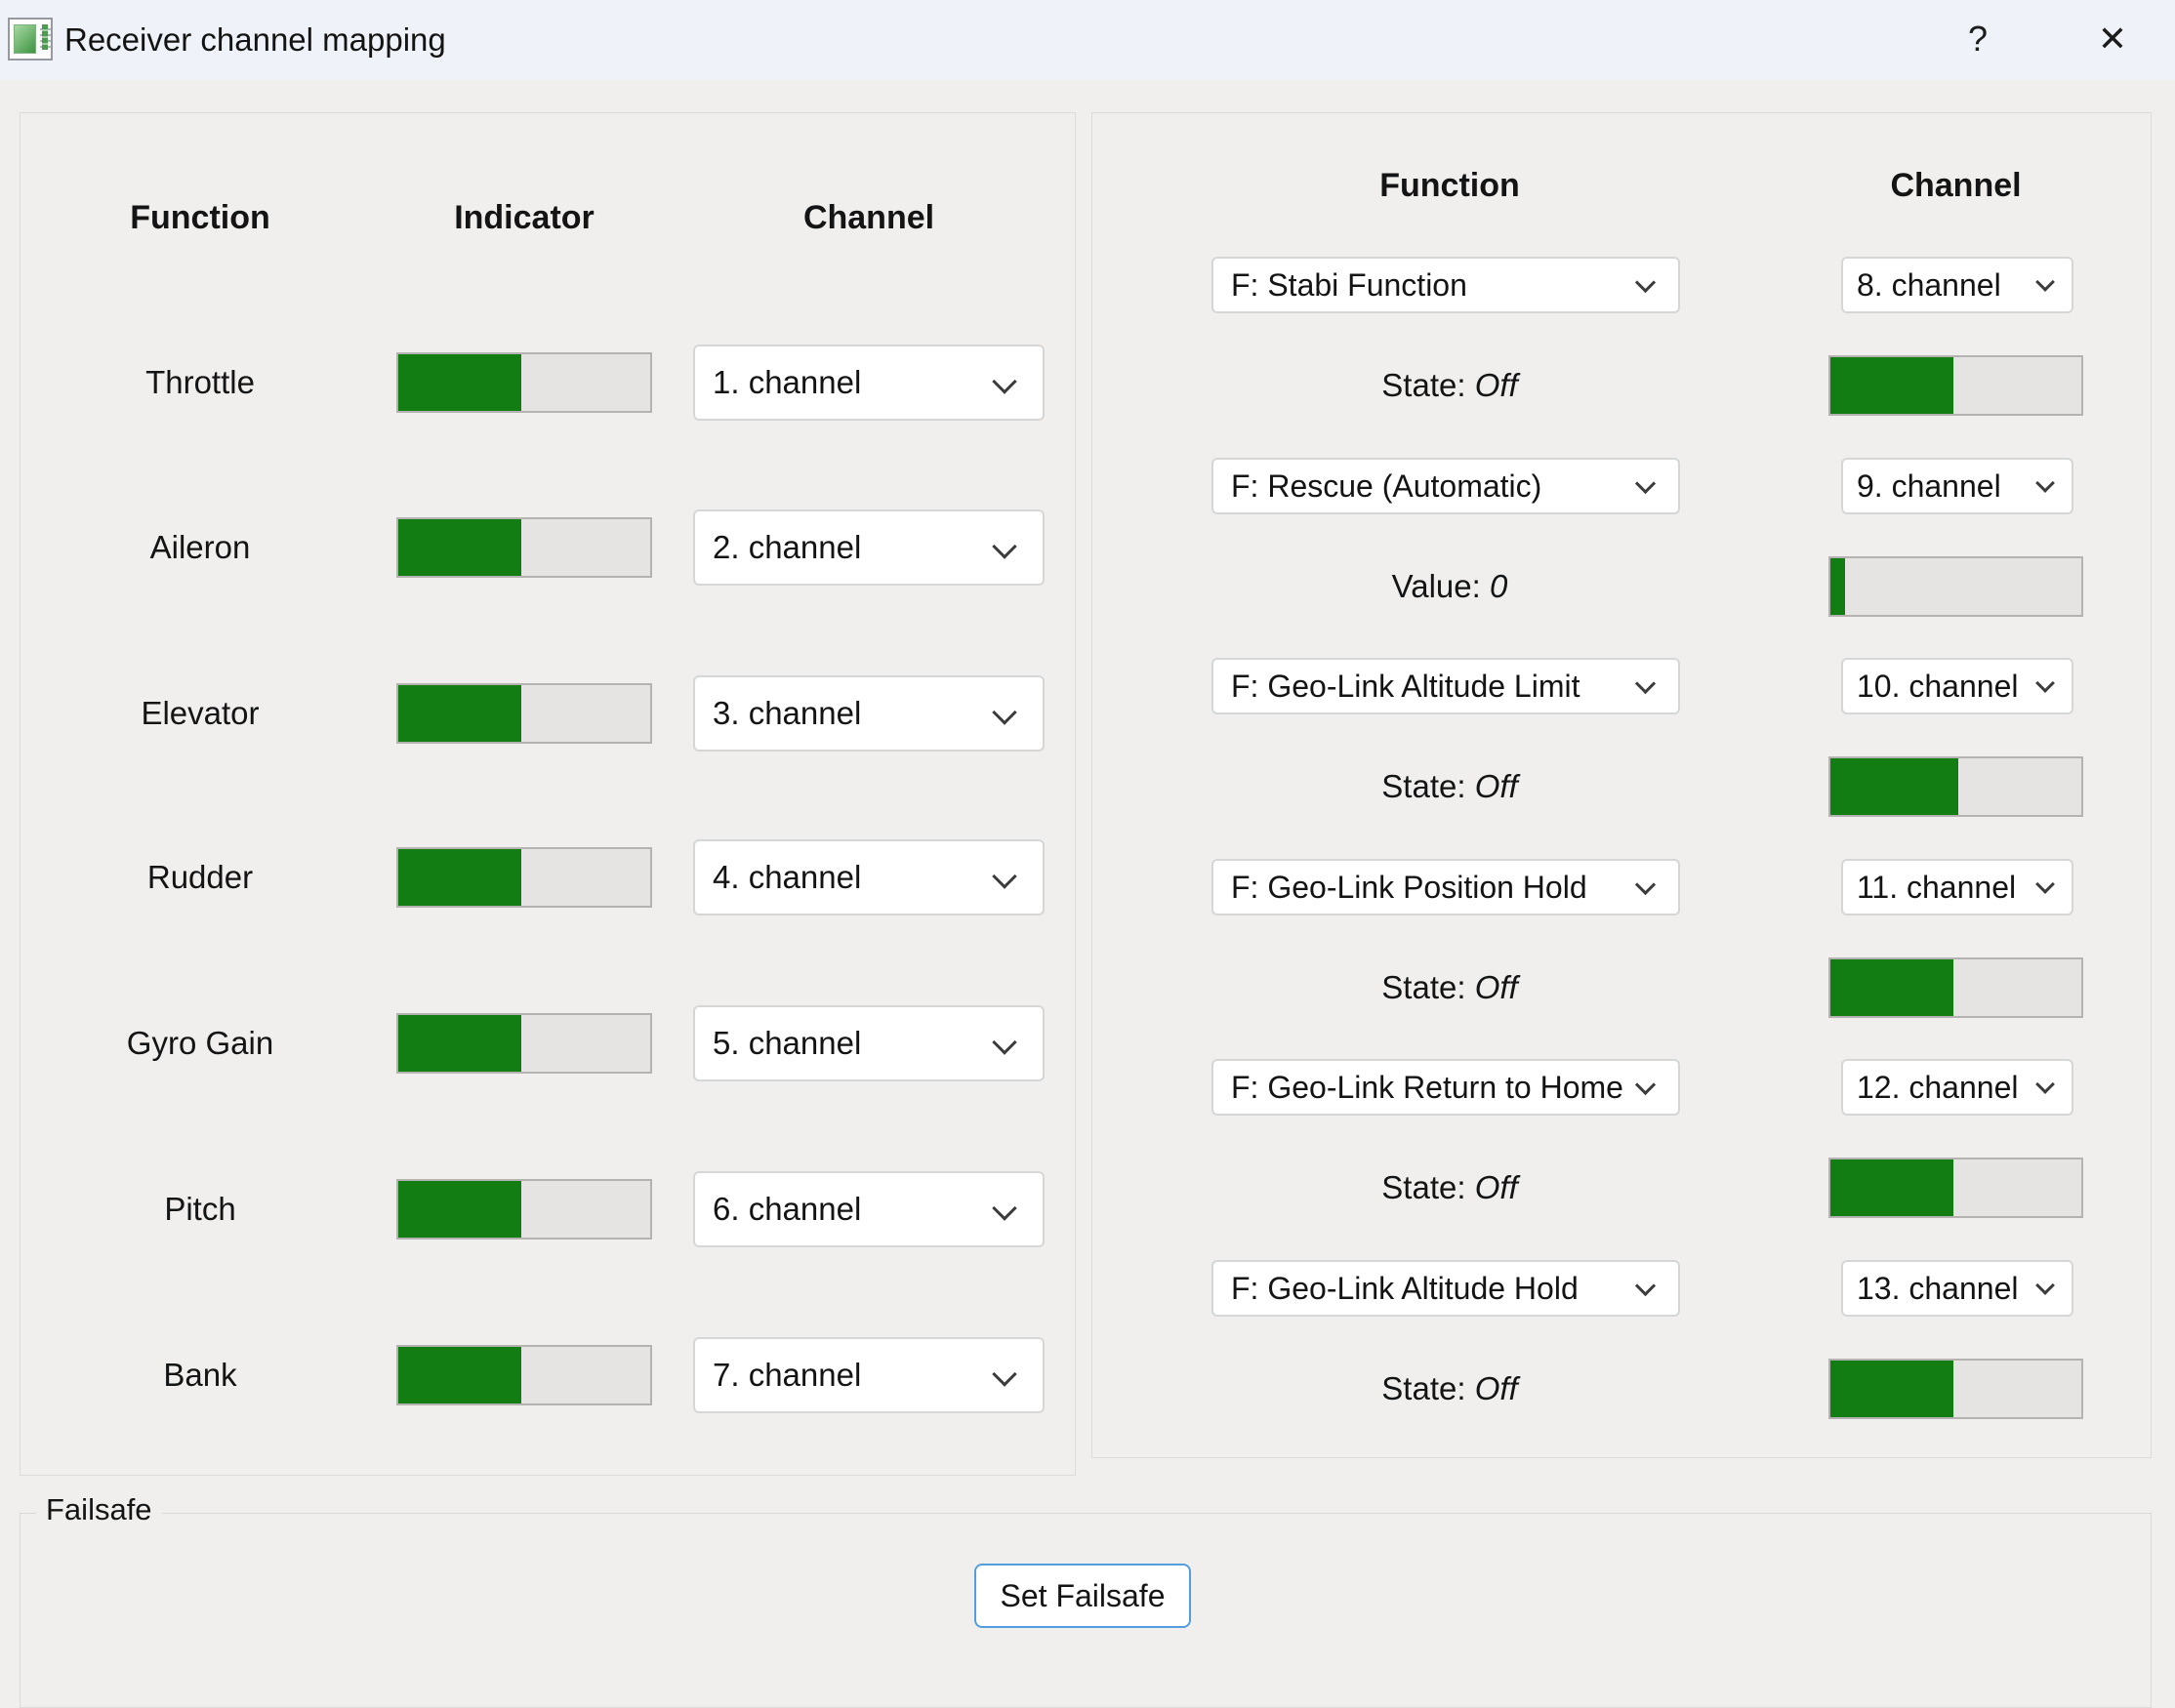  Describe the element at coordinates (45, 37) in the screenshot. I see `app-icon-scrollbar` at that location.